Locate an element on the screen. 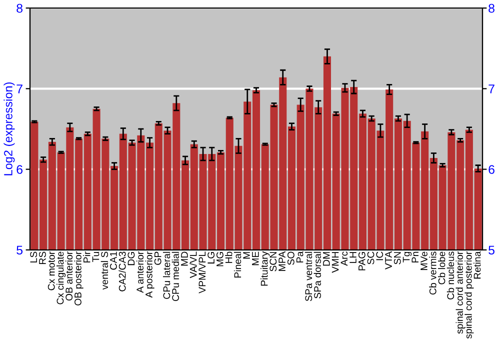  x-tick-label: OB posterior is located at coordinates (79, 278).